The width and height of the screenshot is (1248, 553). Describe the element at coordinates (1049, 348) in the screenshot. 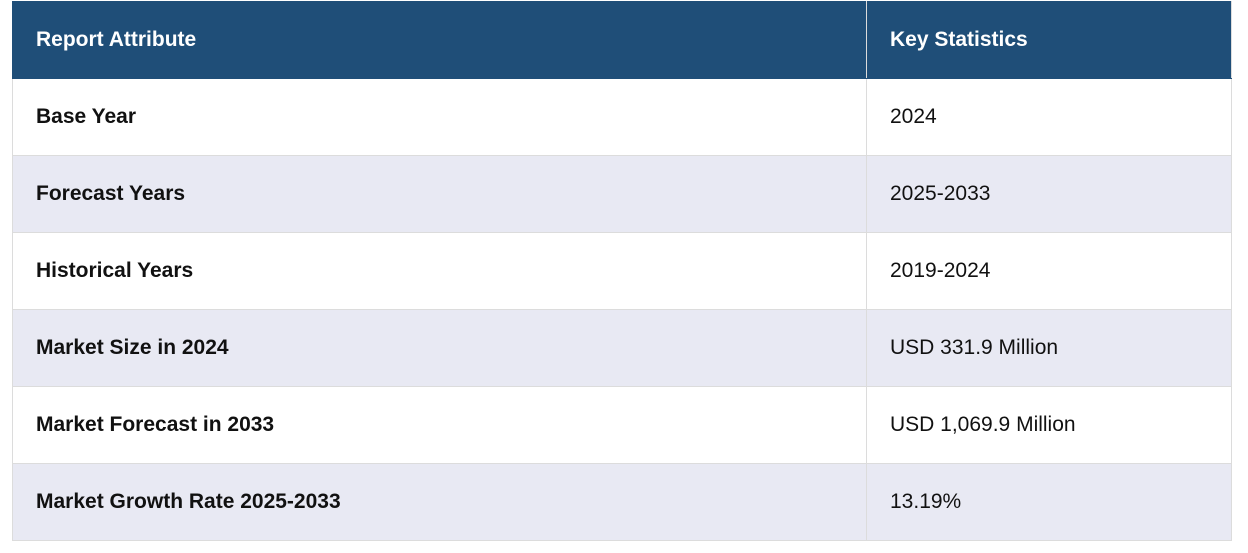

I see `value-cell: USD 331.9 Million` at that location.